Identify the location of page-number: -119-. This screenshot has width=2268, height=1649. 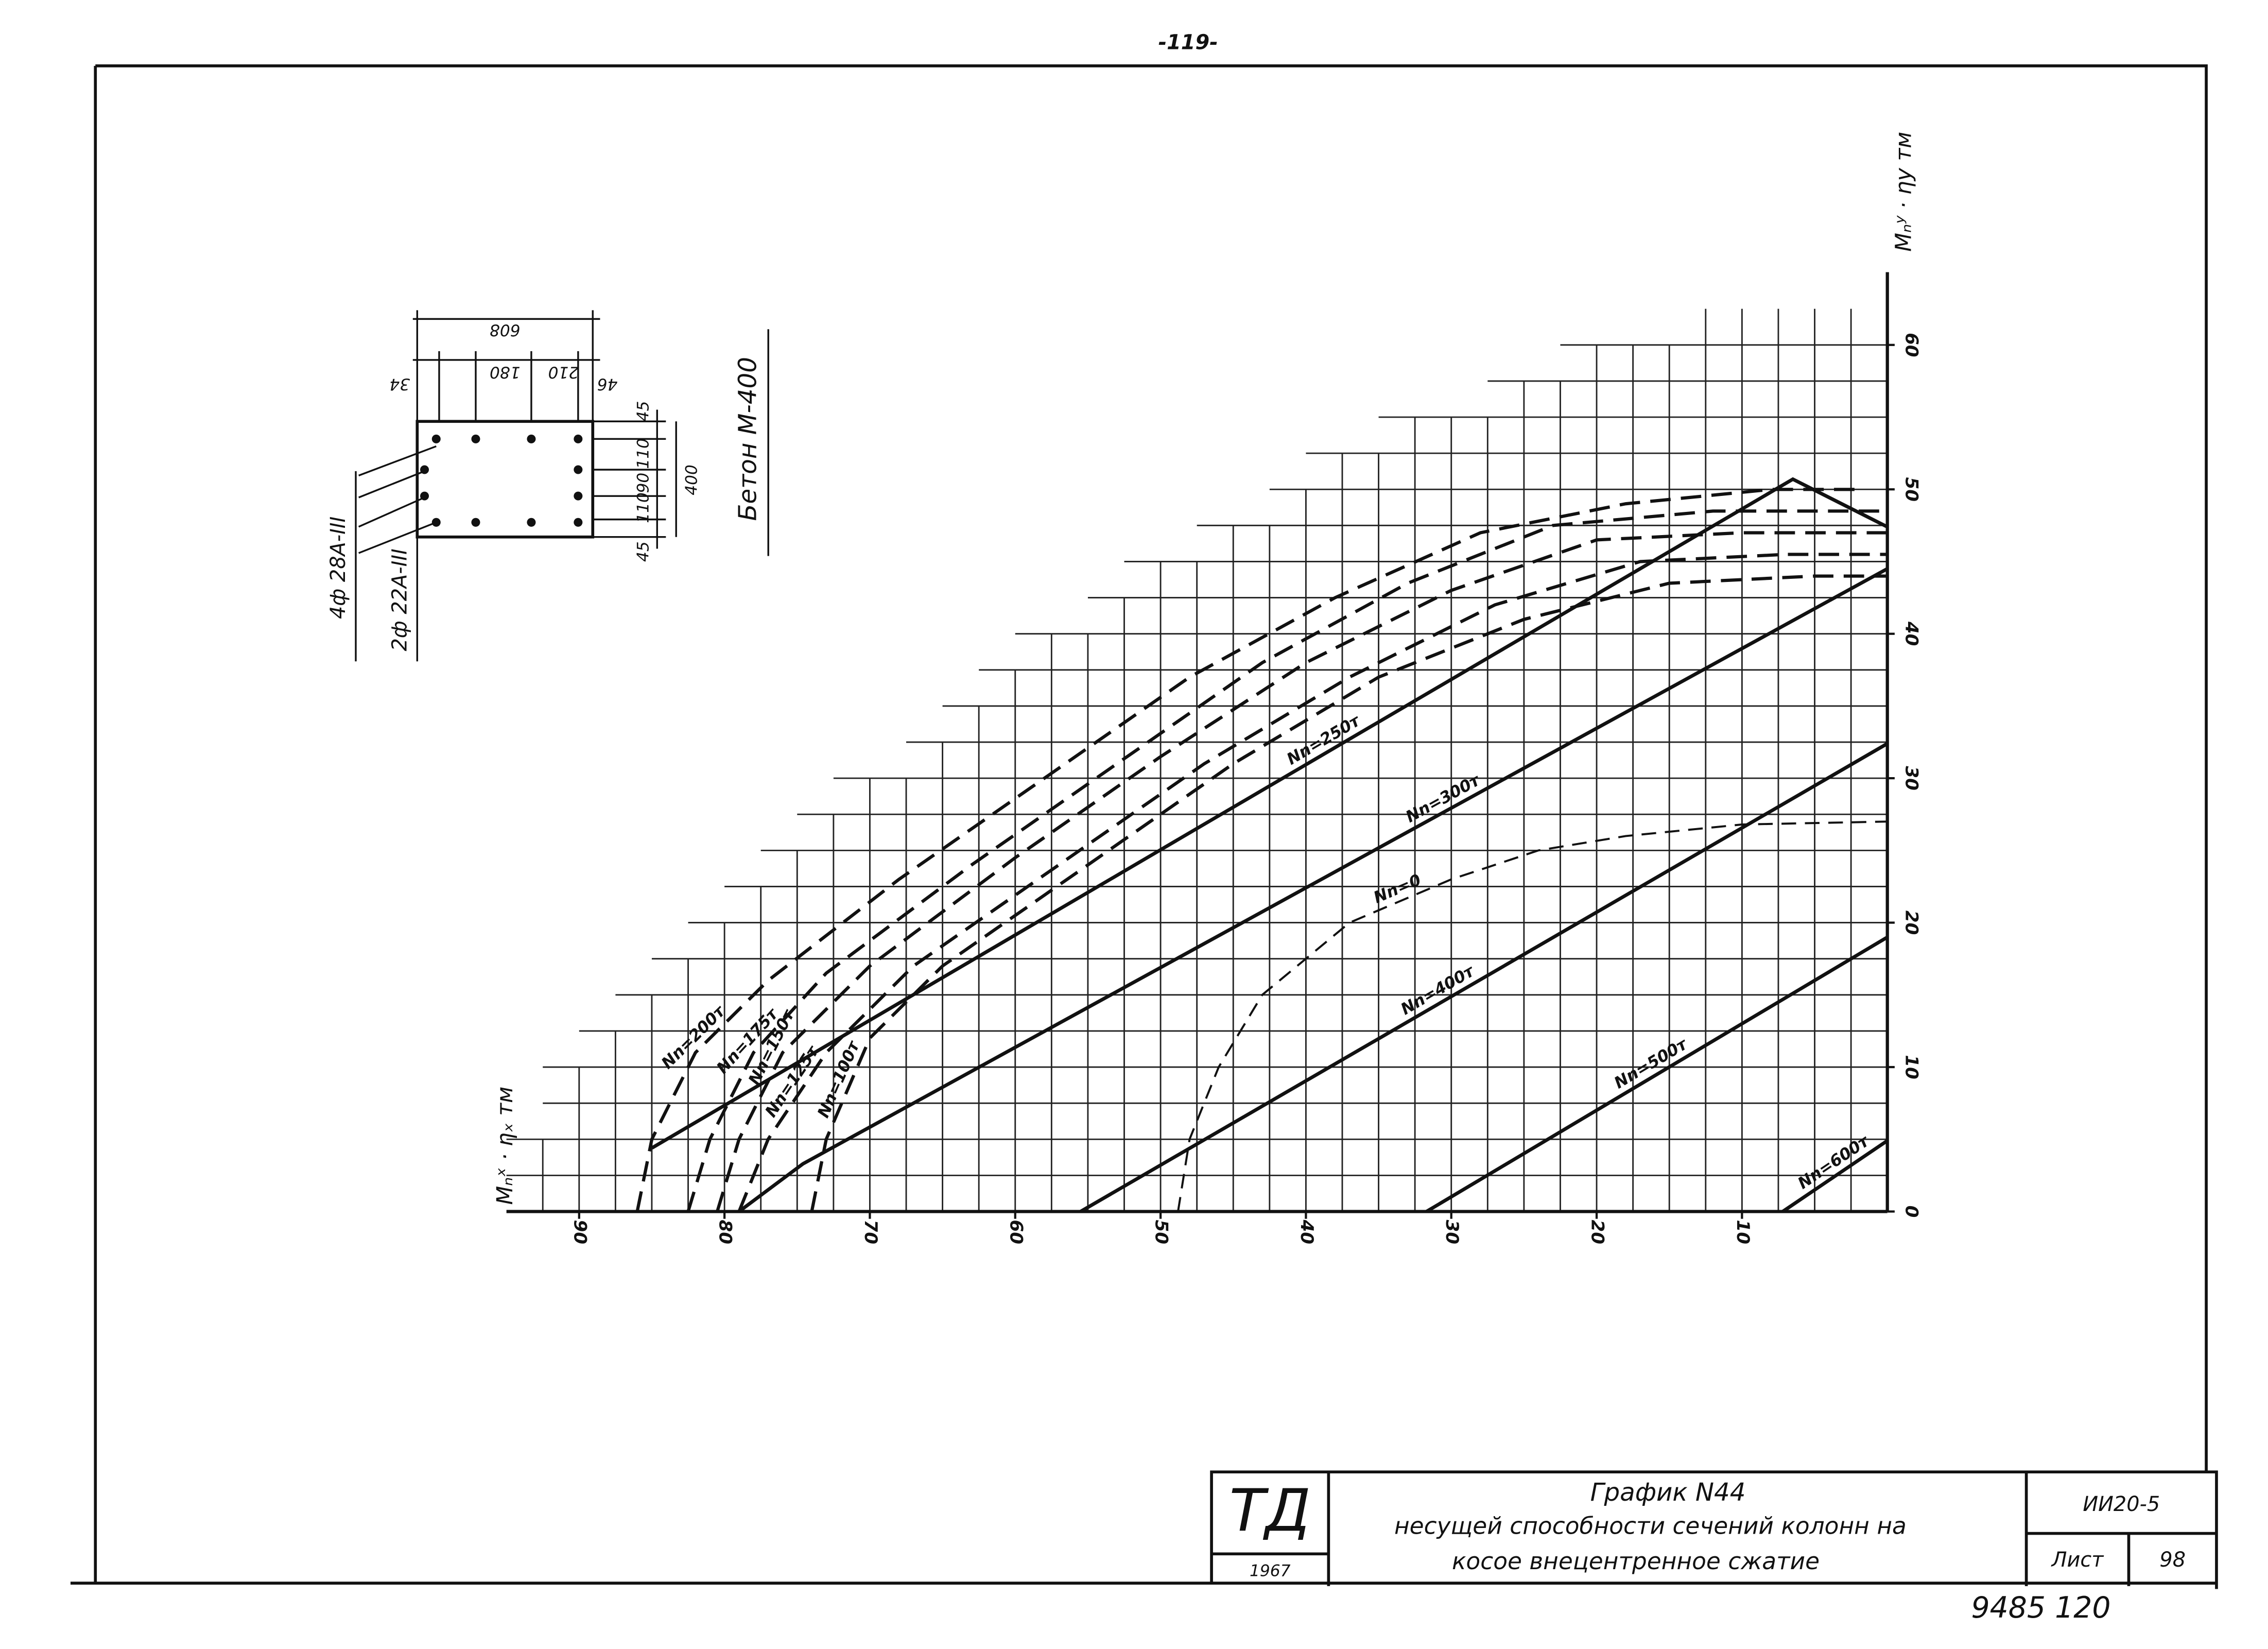
(1188, 43).